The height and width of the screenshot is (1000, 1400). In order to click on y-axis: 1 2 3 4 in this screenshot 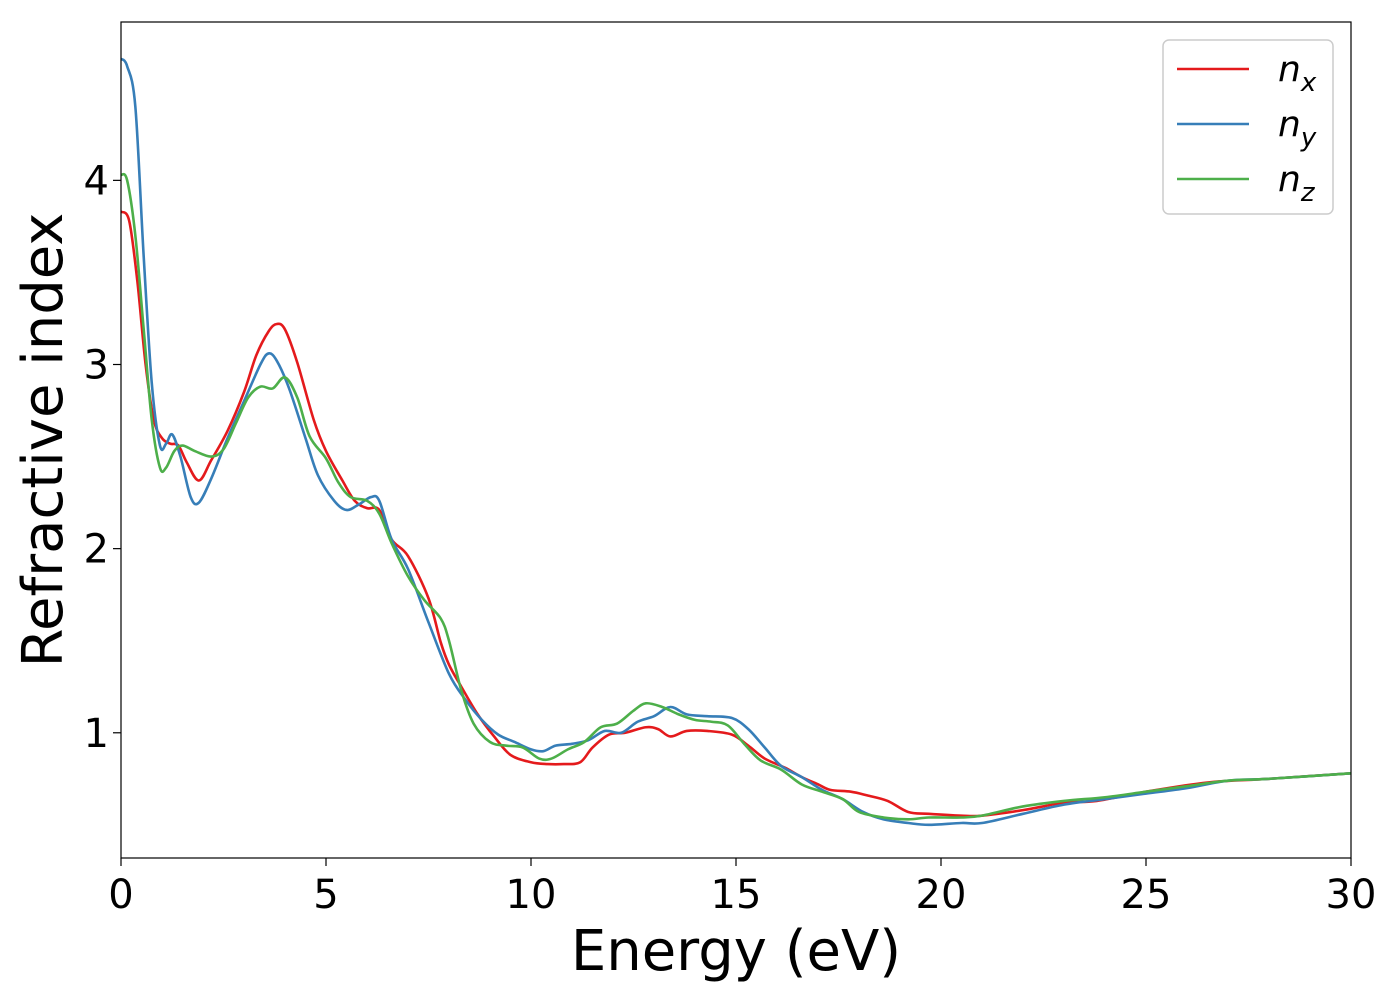, I will do `click(102, 457)`.